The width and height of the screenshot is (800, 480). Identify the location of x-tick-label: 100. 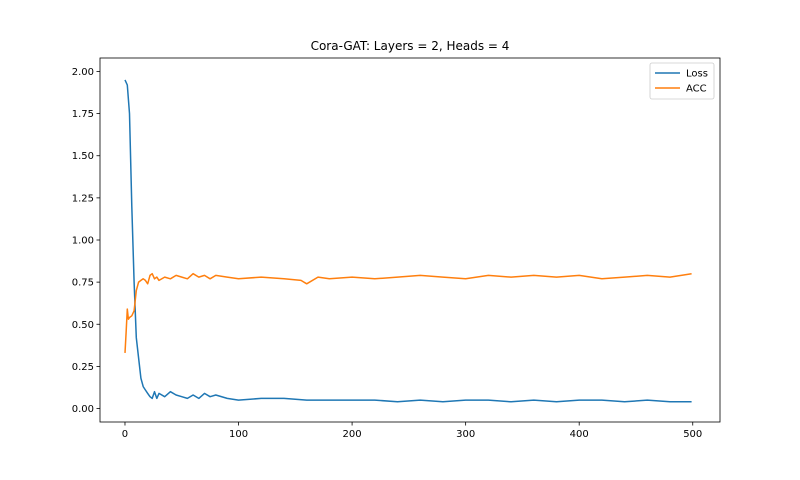
(238, 434).